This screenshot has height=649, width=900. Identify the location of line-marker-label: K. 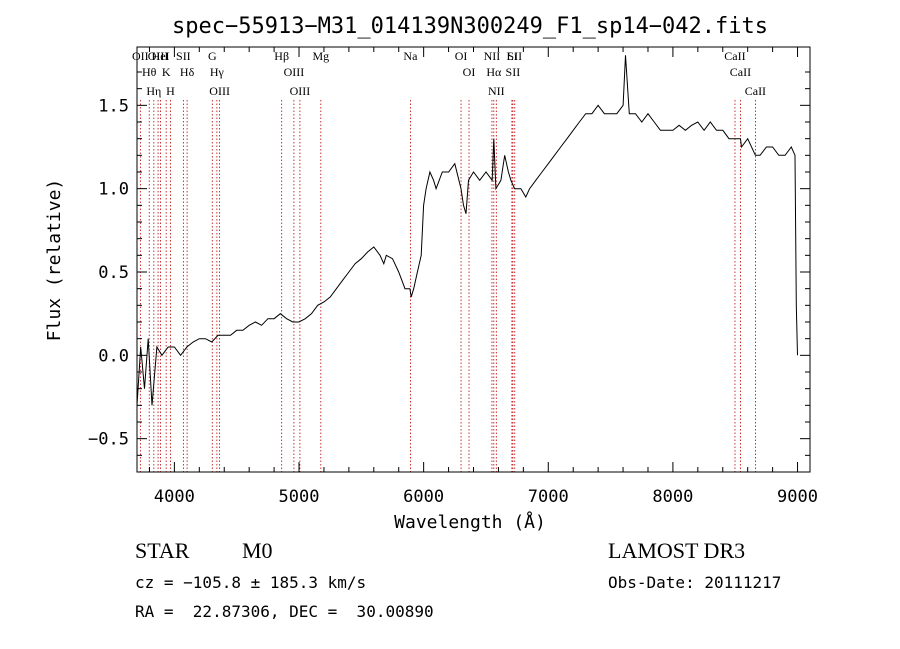
(166, 72).